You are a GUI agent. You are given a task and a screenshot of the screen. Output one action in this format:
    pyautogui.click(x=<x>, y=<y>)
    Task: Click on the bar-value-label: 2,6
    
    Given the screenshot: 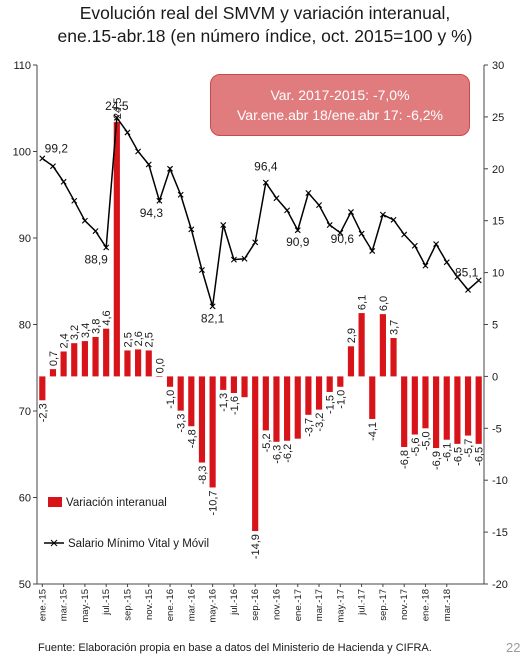 What is the action you would take?
    pyautogui.click(x=139, y=338)
    